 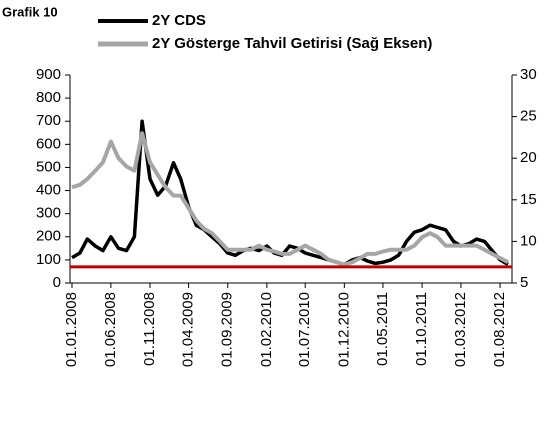 I want to click on y-tick-label: 200, so click(x=48, y=236).